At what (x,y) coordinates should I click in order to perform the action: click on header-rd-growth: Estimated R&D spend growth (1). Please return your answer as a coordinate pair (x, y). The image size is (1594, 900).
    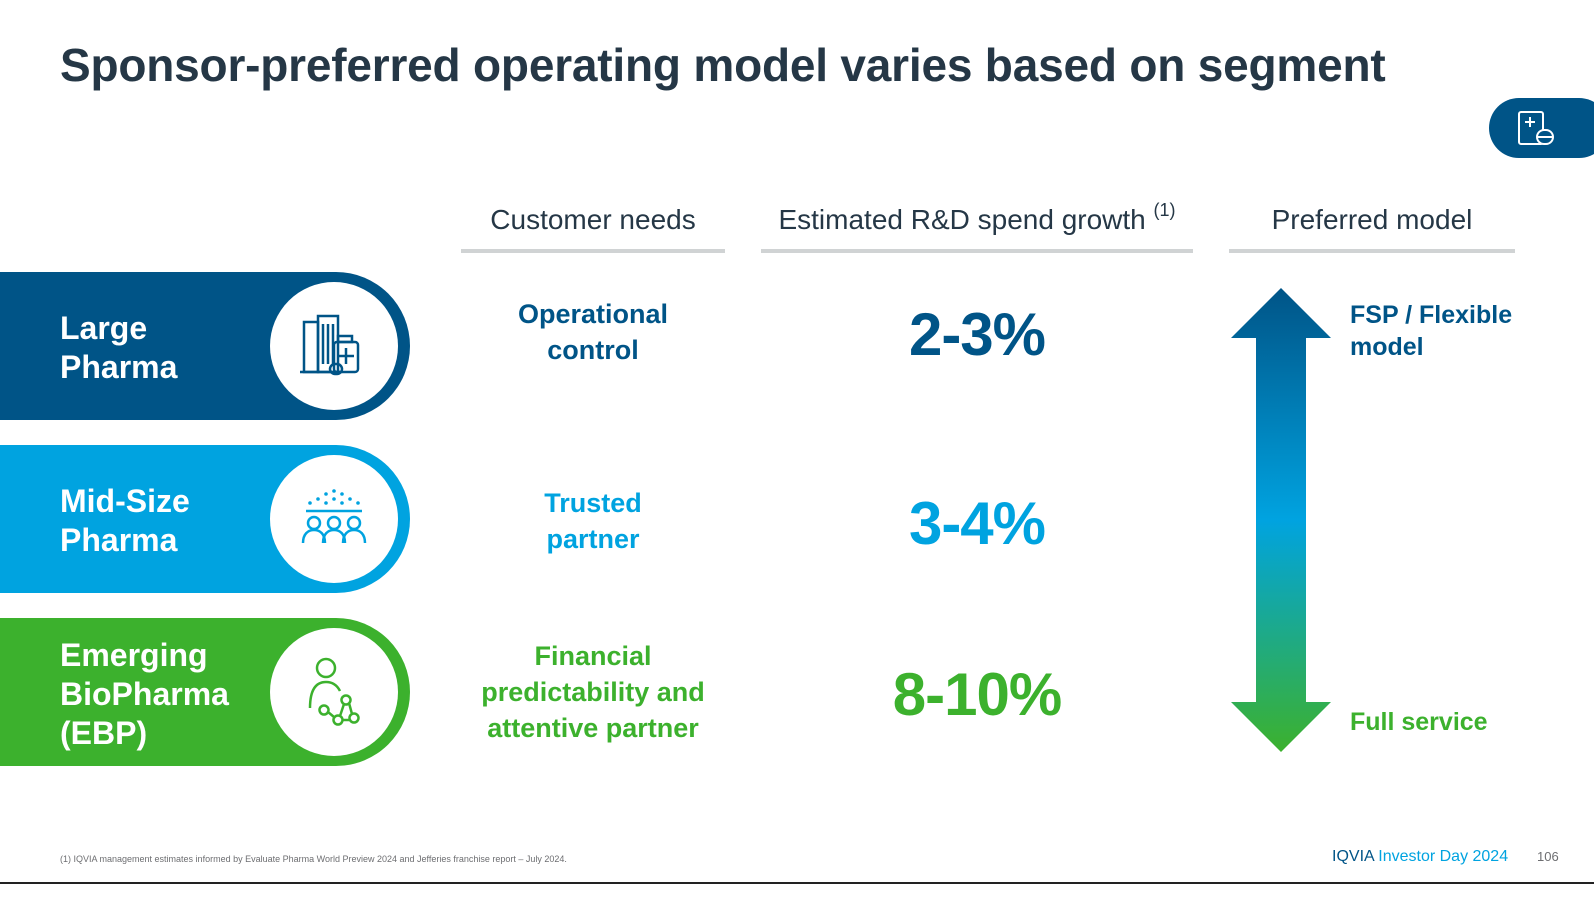
    Looking at the image, I should click on (977, 218).